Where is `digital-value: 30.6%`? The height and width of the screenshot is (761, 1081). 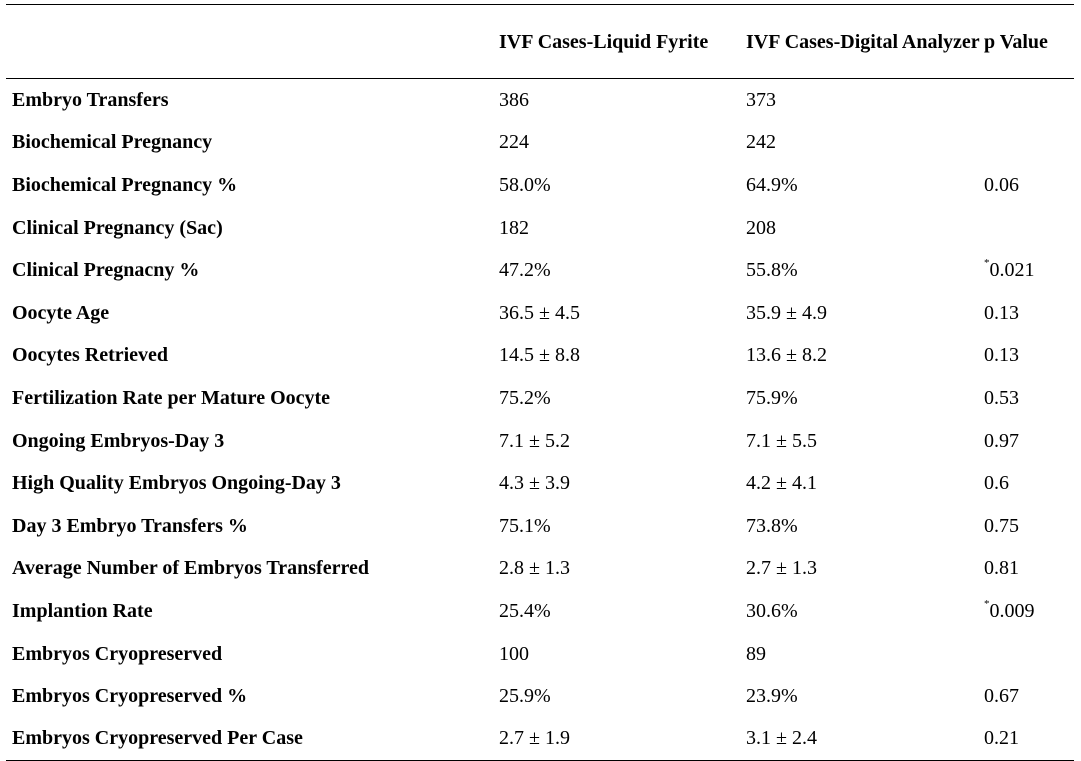
digital-value: 30.6% is located at coordinates (772, 610).